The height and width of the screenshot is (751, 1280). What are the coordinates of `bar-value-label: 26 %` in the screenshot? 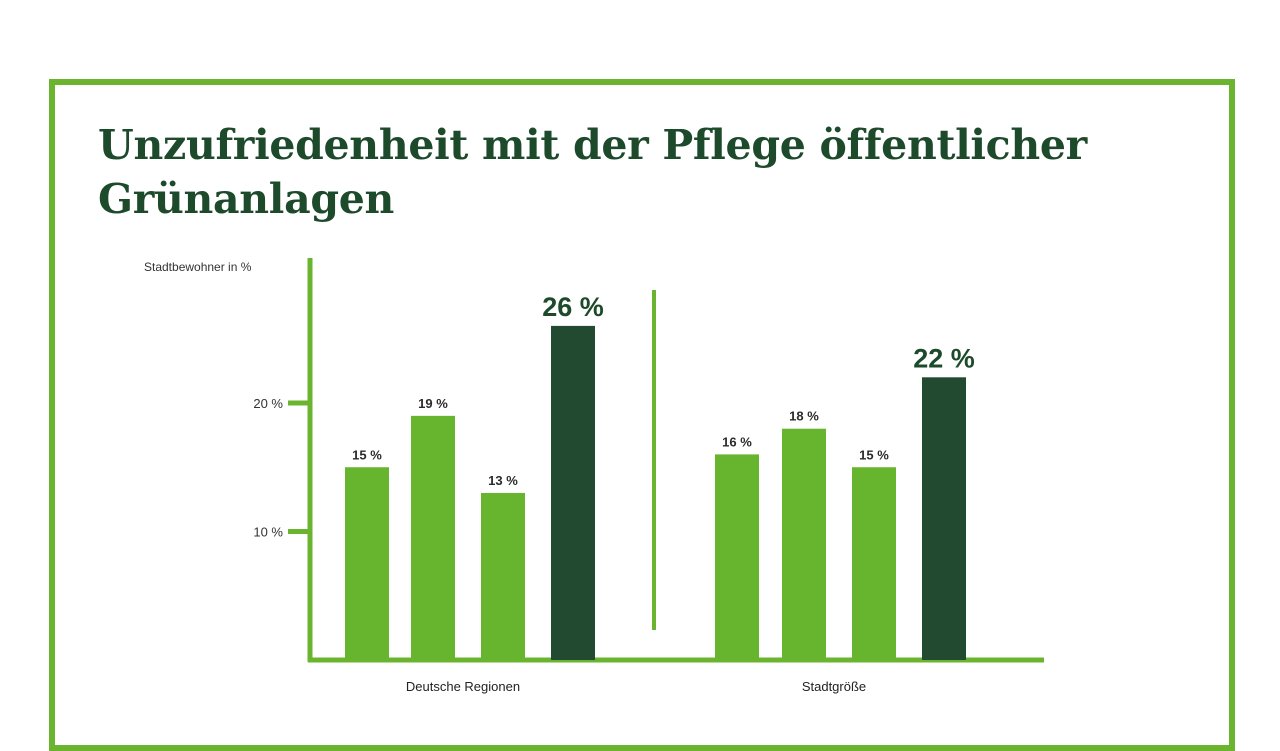 It's located at (573, 307).